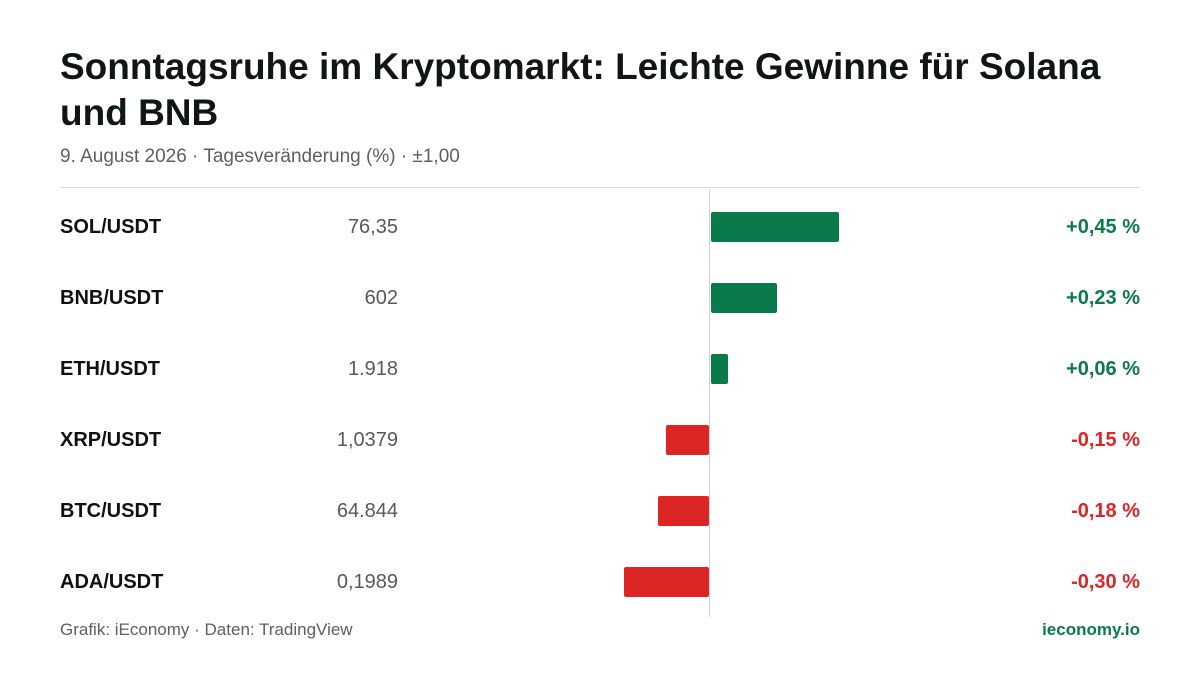 This screenshot has height=675, width=1200. Describe the element at coordinates (112, 582) in the screenshot. I see `category-label: ADA/USDT` at that location.